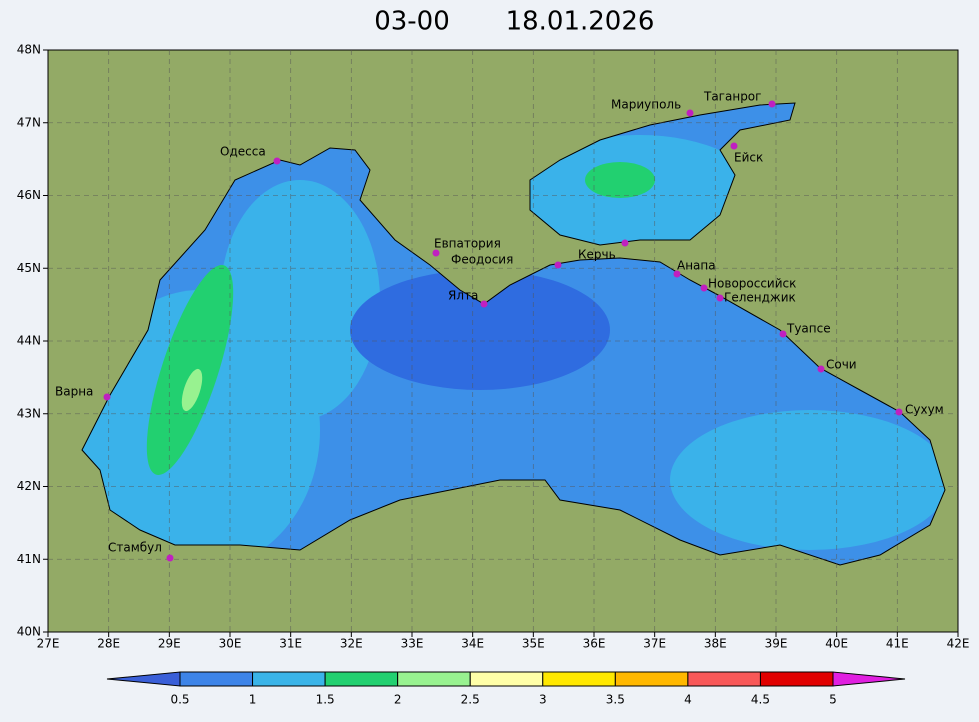 The height and width of the screenshot is (722, 979). What do you see at coordinates (836, 644) in the screenshot?
I see `lon-label: 40E` at bounding box center [836, 644].